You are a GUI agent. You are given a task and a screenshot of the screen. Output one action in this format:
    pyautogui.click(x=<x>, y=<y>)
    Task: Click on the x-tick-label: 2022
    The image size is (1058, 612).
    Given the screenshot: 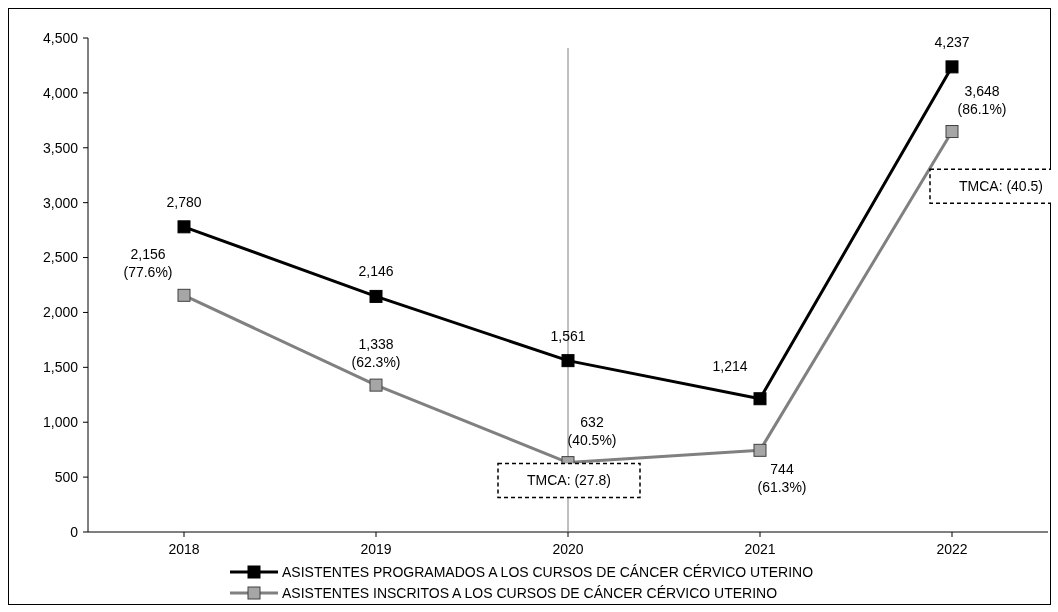 What is the action you would take?
    pyautogui.click(x=952, y=549)
    